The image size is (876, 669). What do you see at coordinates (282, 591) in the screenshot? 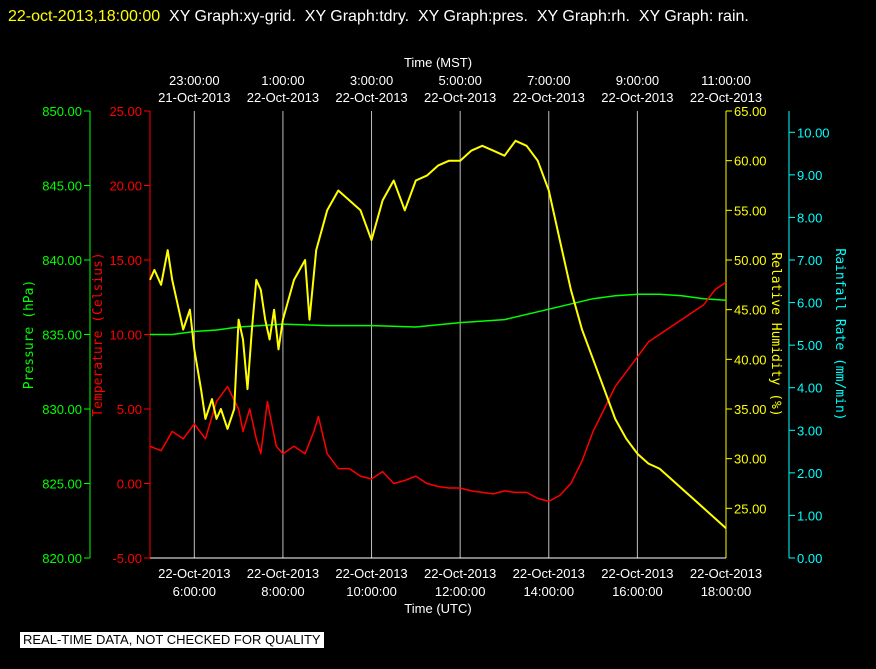
I see `x-tick-time: 8:00:00` at bounding box center [282, 591].